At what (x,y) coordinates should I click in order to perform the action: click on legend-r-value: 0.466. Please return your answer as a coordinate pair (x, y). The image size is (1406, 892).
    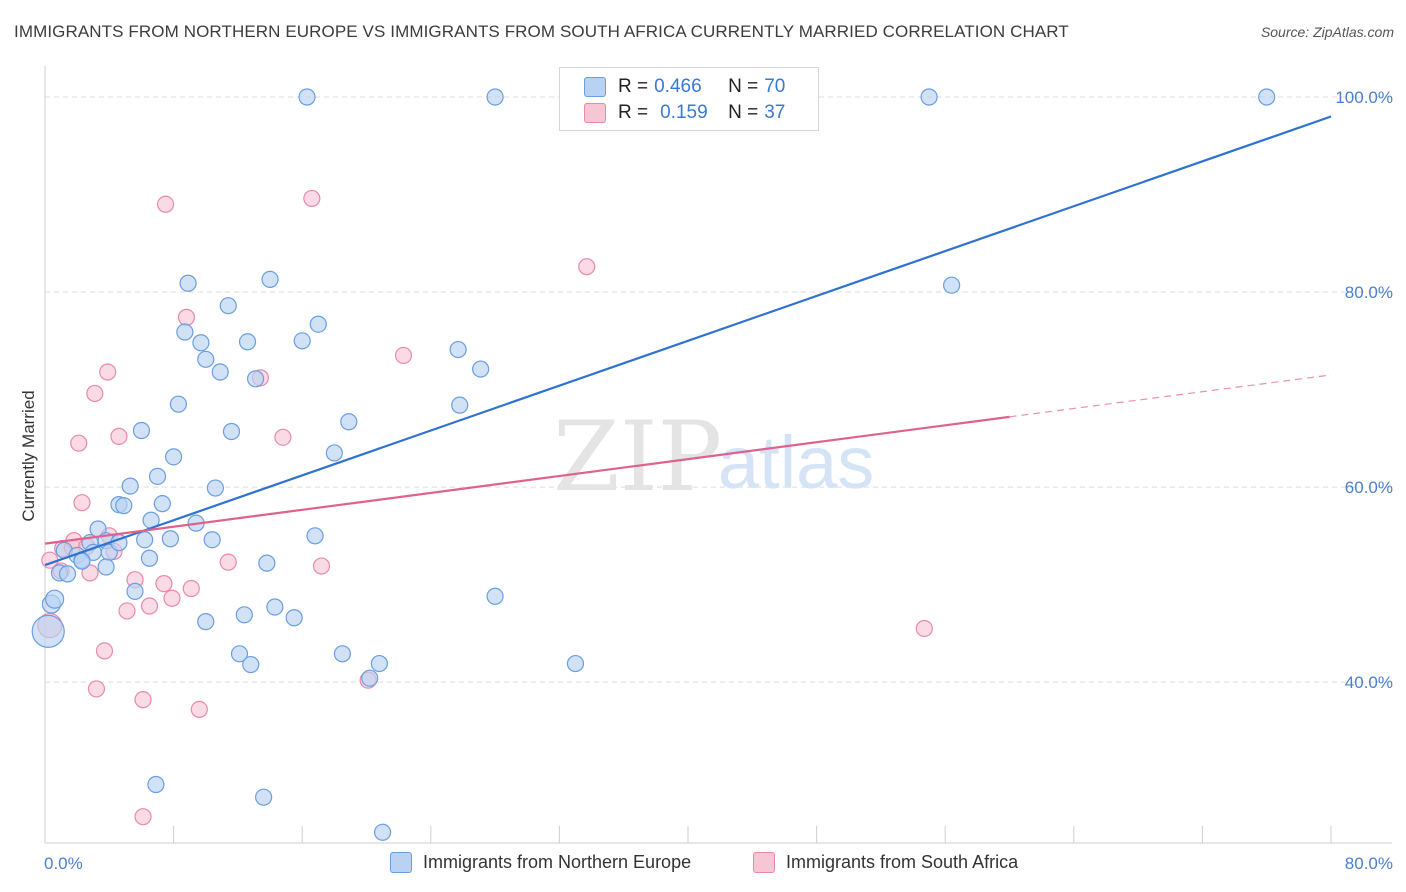
    Looking at the image, I should click on (678, 86).